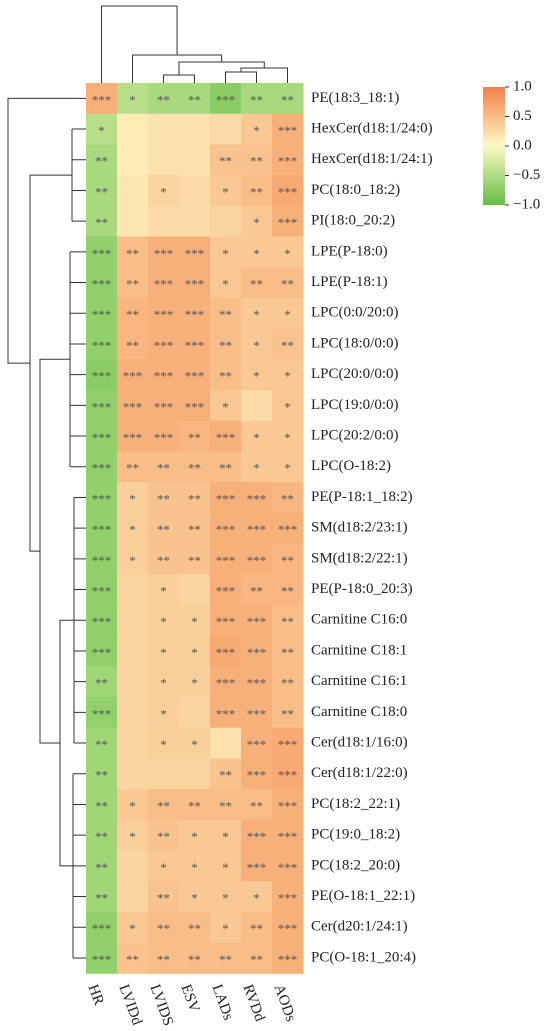 The image size is (550, 1031). I want to click on column-label: LVIDS, so click(162, 1005).